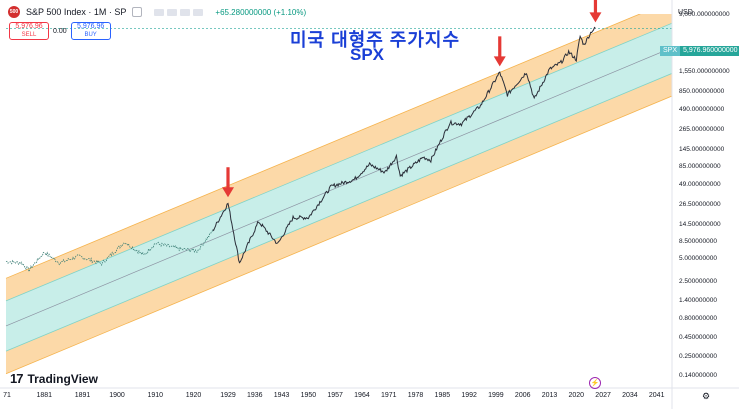 The width and height of the screenshot is (739, 409). I want to click on time-axis-label: 1943, so click(281, 395).